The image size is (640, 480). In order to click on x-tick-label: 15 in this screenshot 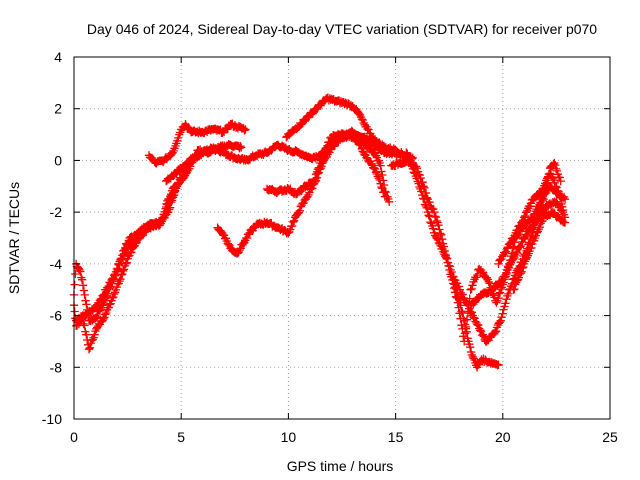, I will do `click(396, 437)`.